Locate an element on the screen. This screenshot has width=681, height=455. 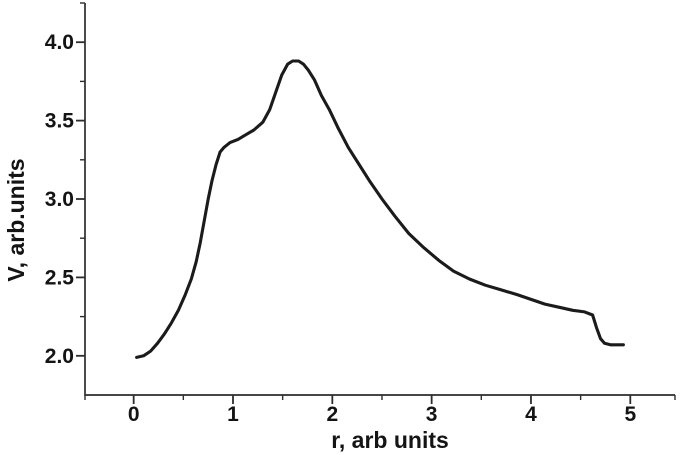
x-tick-label: 1 is located at coordinates (233, 414).